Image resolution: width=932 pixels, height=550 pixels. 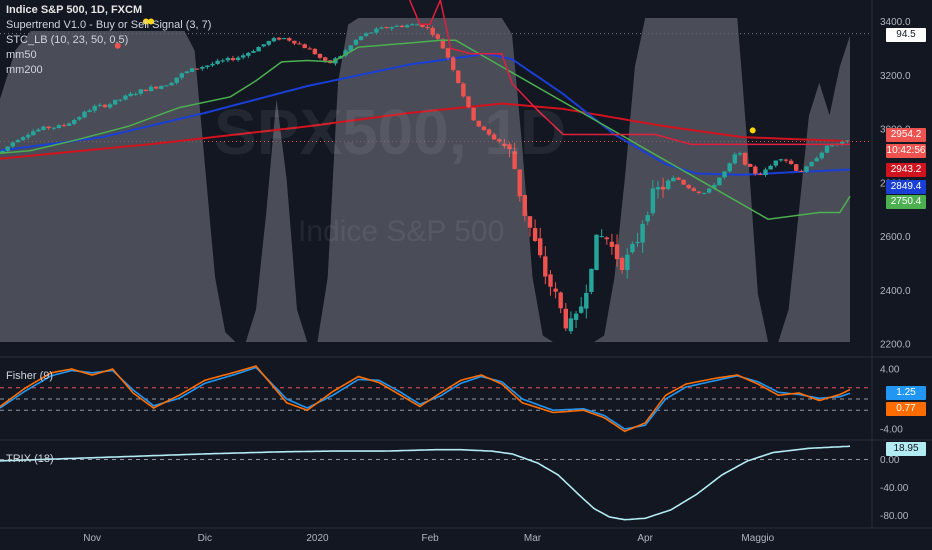 I want to click on time-tick-label: 2020, so click(x=317, y=538).